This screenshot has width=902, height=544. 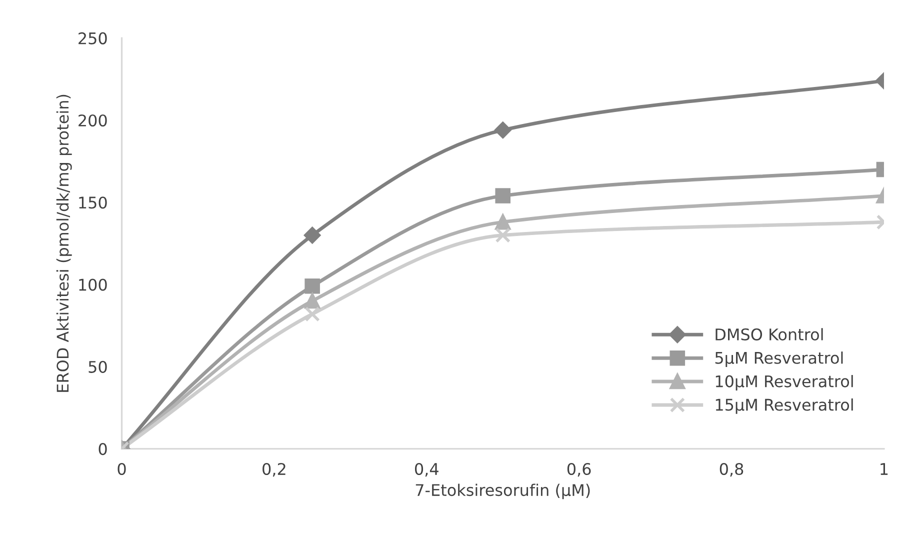 I want to click on legend-label: 10µM Resveratrol, so click(x=784, y=382).